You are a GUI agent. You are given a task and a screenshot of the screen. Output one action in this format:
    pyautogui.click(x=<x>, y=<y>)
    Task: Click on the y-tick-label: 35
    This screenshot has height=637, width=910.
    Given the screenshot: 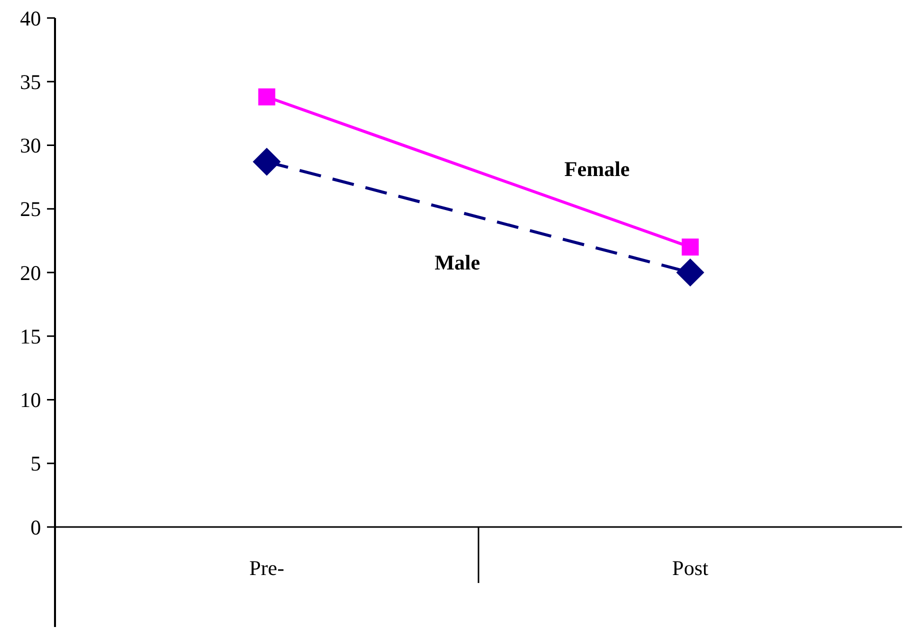 What is the action you would take?
    pyautogui.click(x=30, y=82)
    